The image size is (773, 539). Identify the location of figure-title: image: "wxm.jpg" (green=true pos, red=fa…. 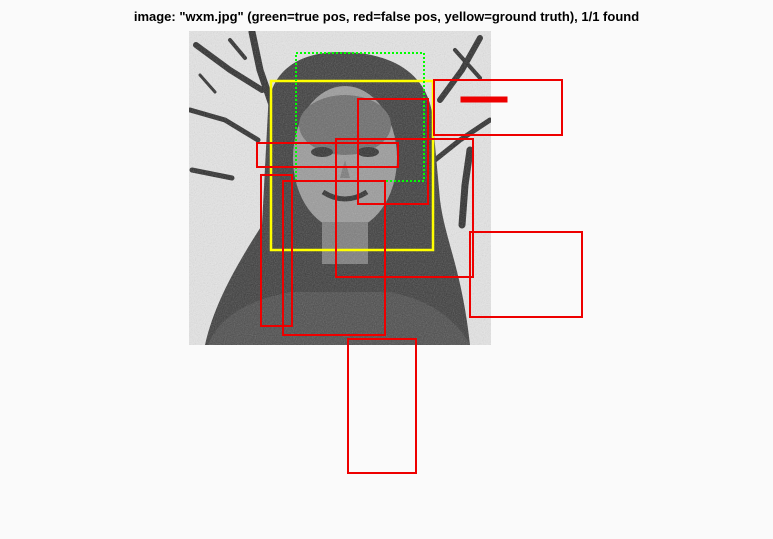
(386, 16).